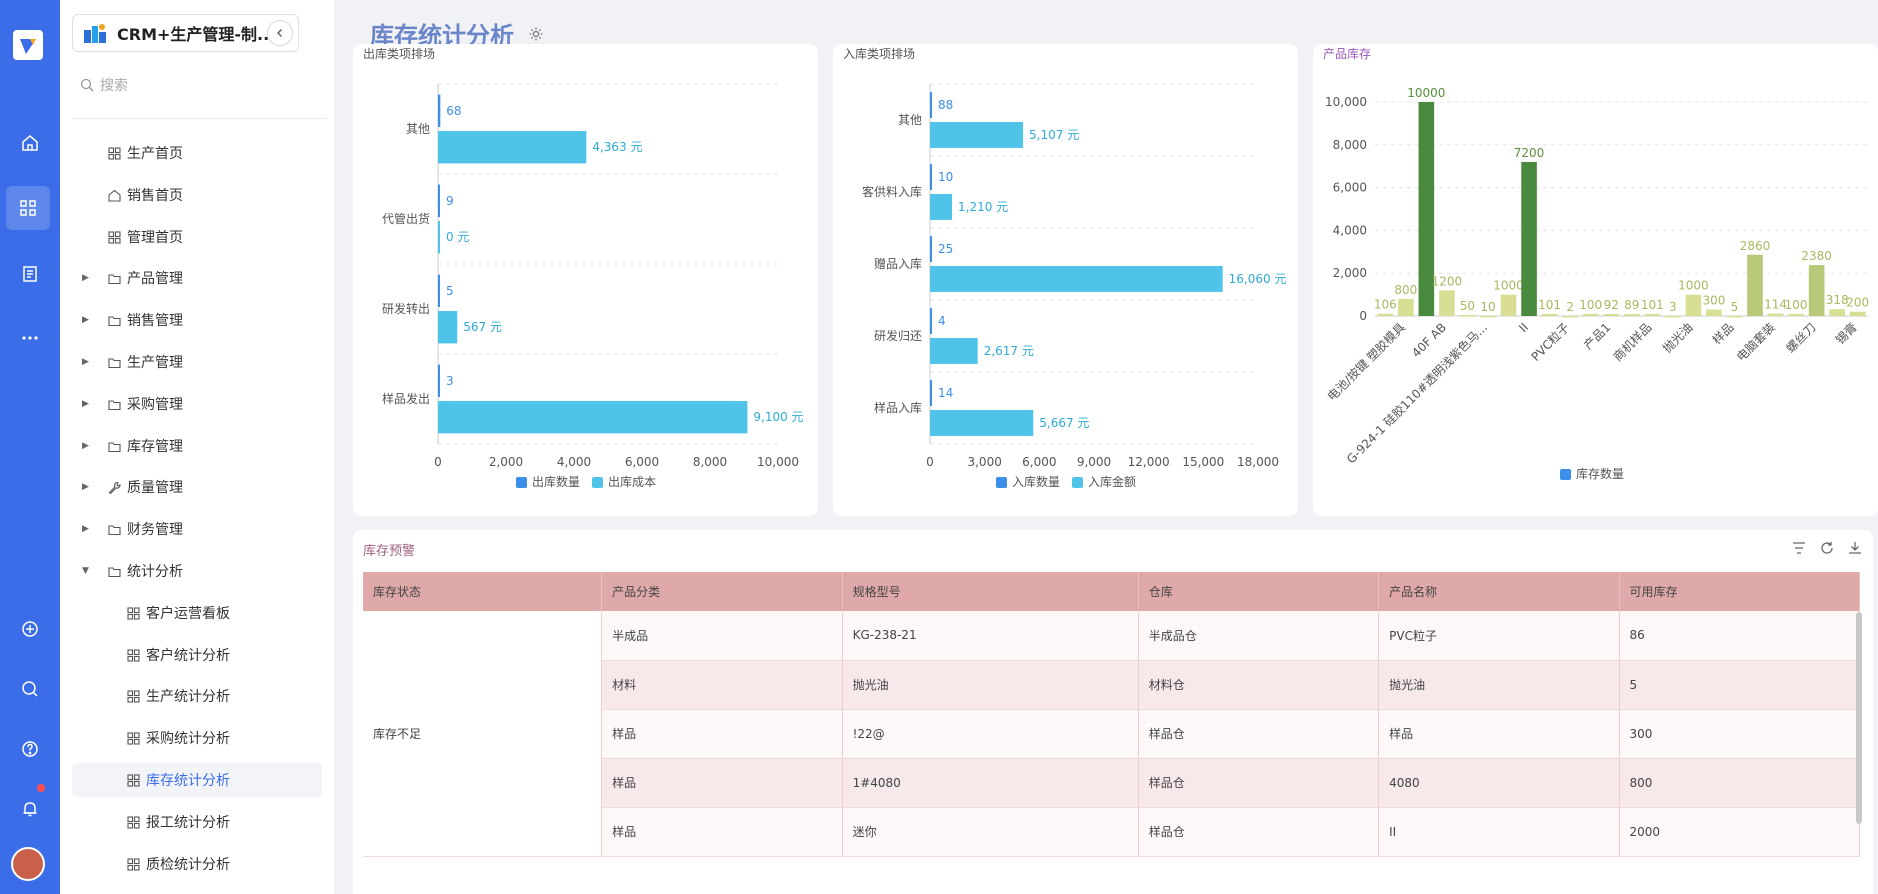 Image resolution: width=1878 pixels, height=894 pixels. I want to click on stock-bar-label: 10, so click(1487, 307).